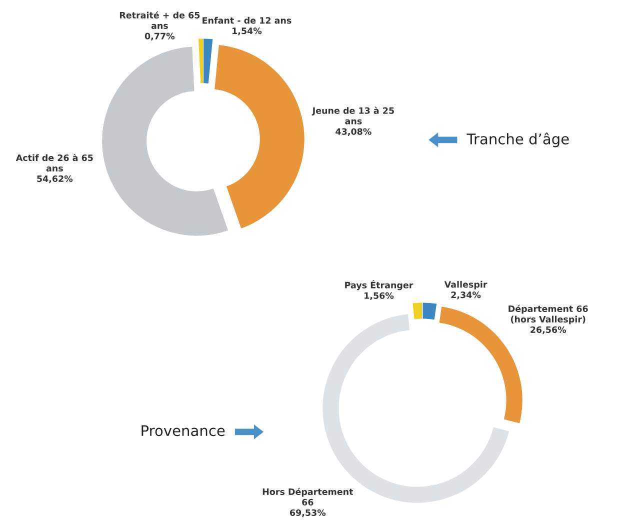  I want to click on data-label: 26,56%, so click(548, 330).